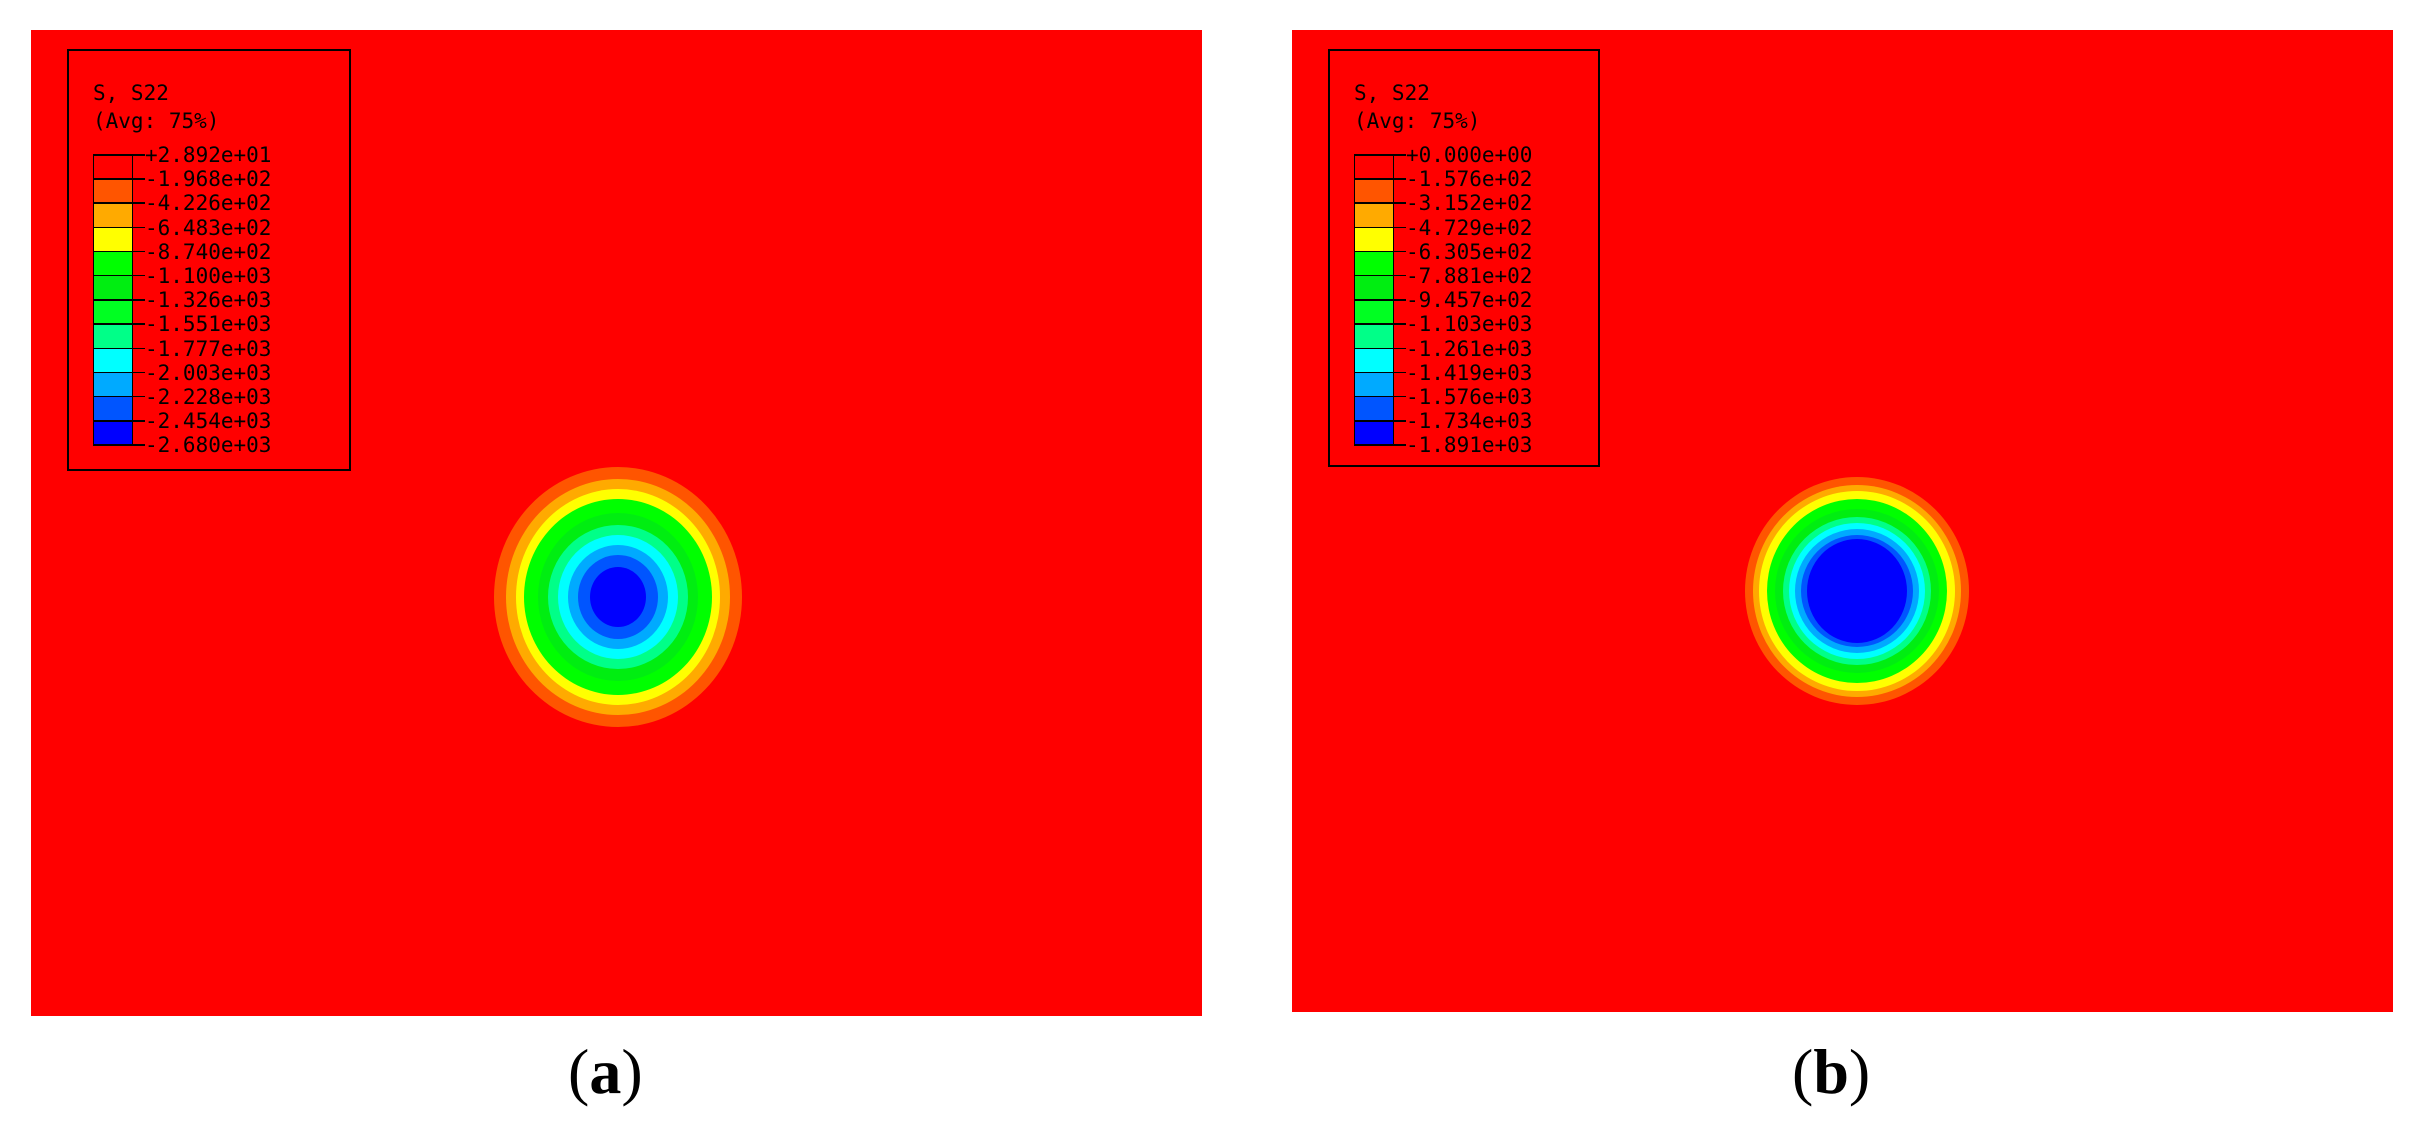  I want to click on legend-row: -1.777e+03, so click(213, 355).